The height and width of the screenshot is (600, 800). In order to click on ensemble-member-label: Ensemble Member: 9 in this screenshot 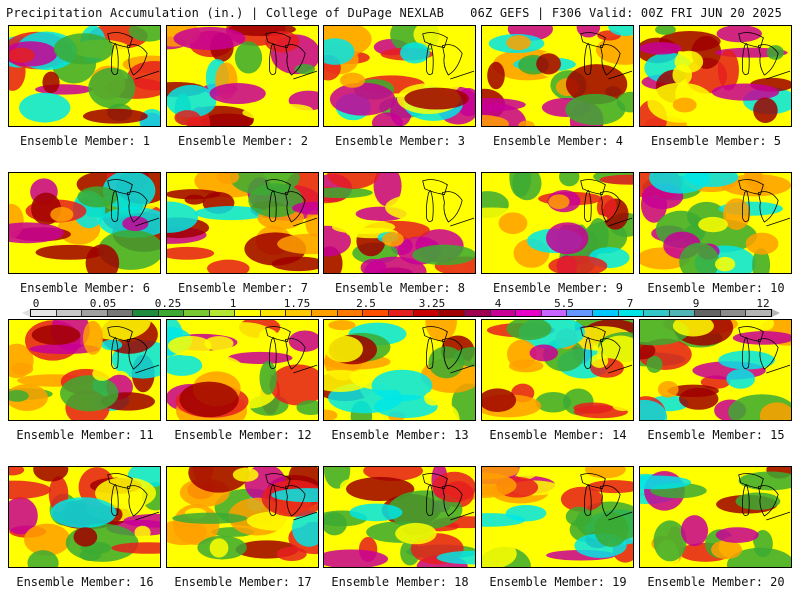, I will do `click(558, 288)`.